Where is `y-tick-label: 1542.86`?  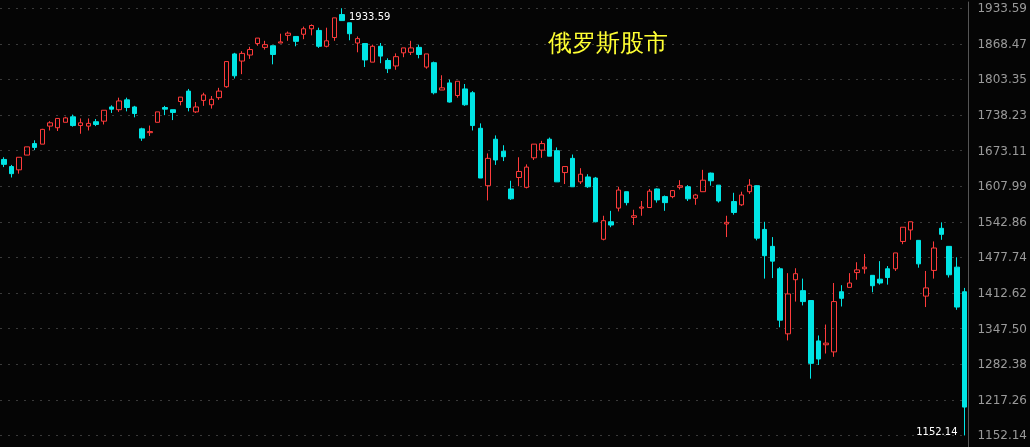 y-tick-label: 1542.86 is located at coordinates (1002, 221).